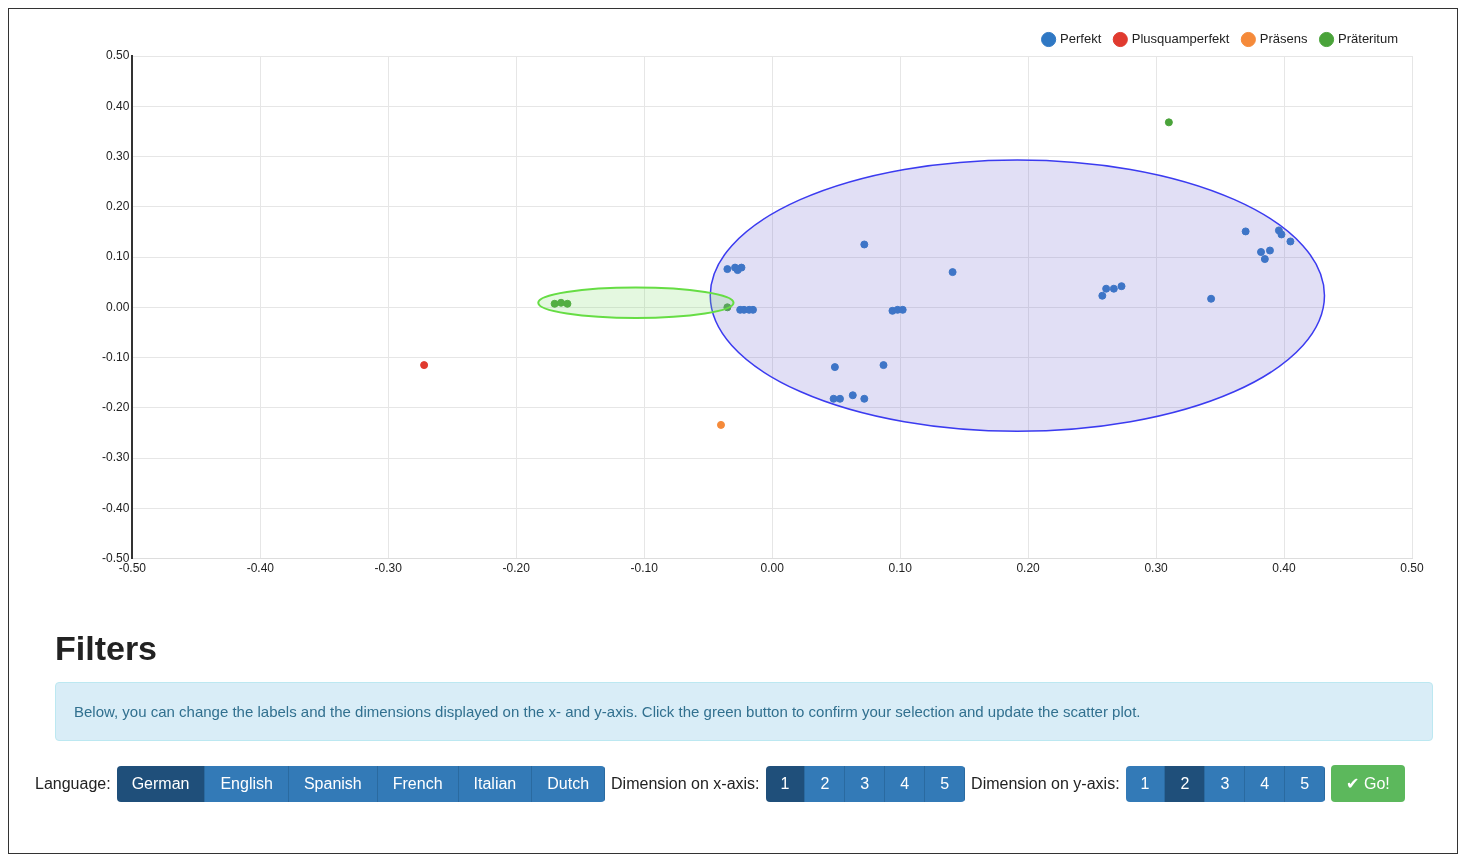 The height and width of the screenshot is (864, 1468). I want to click on x-tick-label: 0.40, so click(1284, 568).